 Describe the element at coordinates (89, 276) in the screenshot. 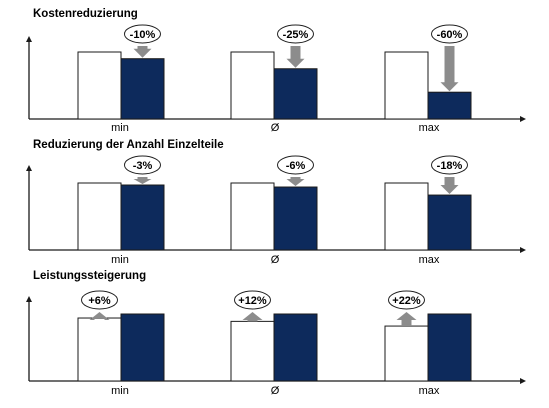

I see `chart-title: Leistungssteigerung` at that location.